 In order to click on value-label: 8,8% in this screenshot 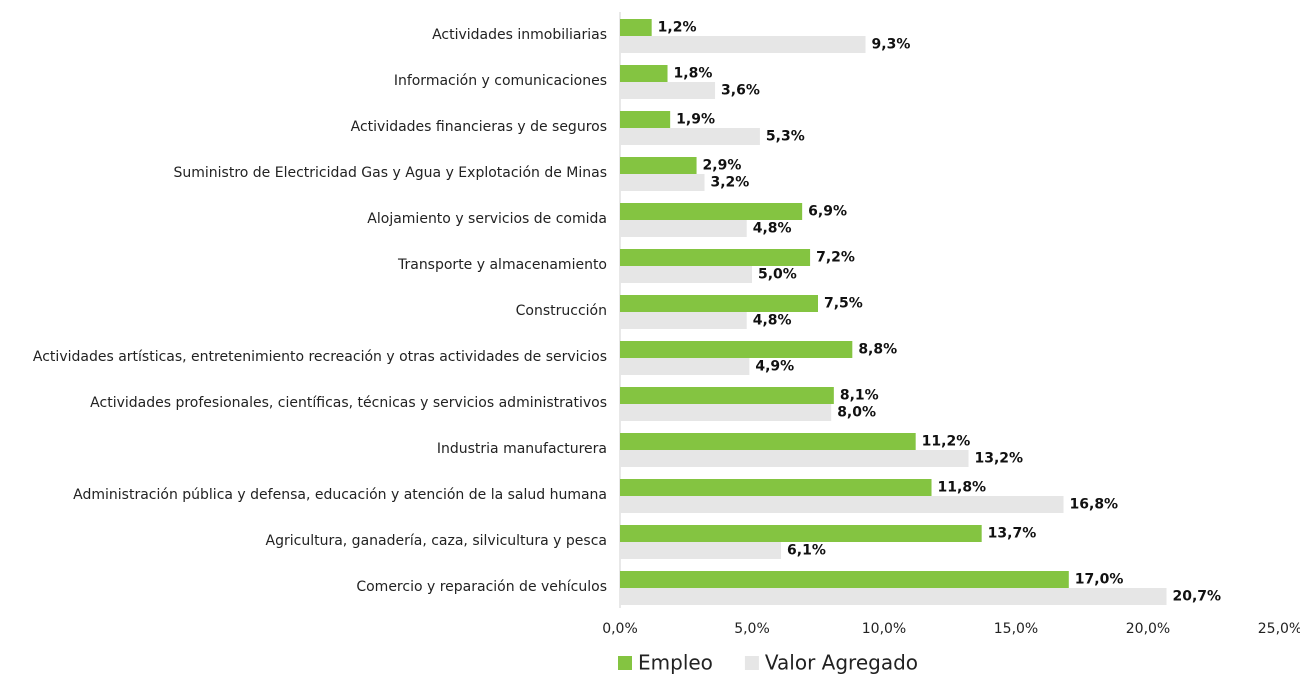, I will do `click(877, 350)`.